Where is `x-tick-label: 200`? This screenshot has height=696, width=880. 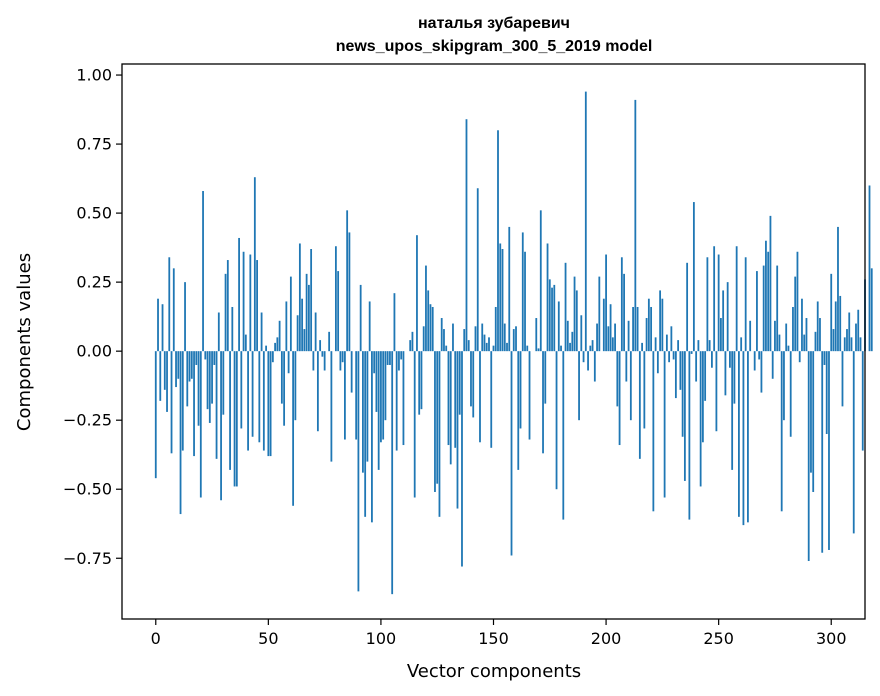 x-tick-label: 200 is located at coordinates (606, 638).